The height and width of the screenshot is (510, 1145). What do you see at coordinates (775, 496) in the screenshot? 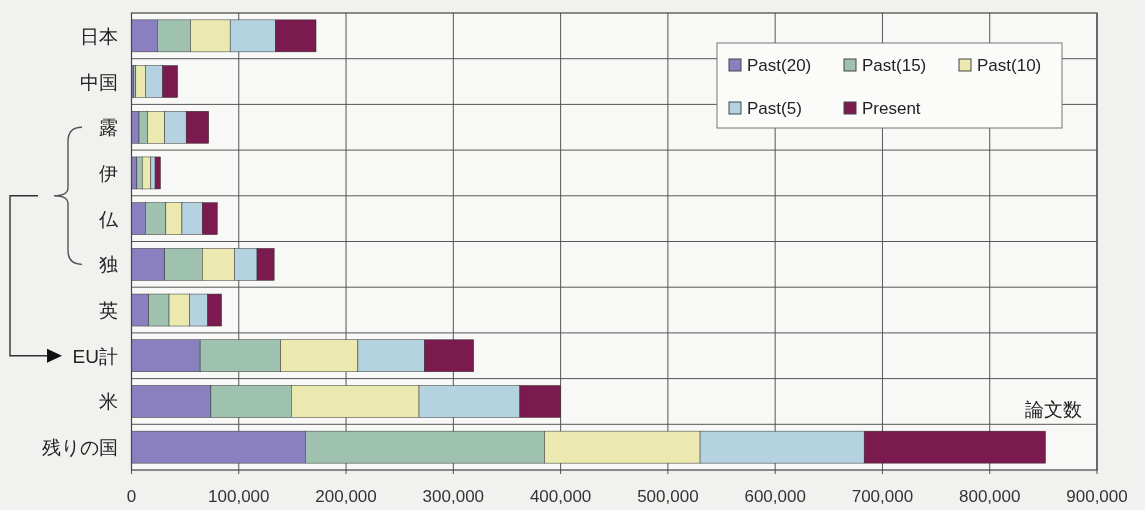
I see `xtick: 600,000` at bounding box center [775, 496].